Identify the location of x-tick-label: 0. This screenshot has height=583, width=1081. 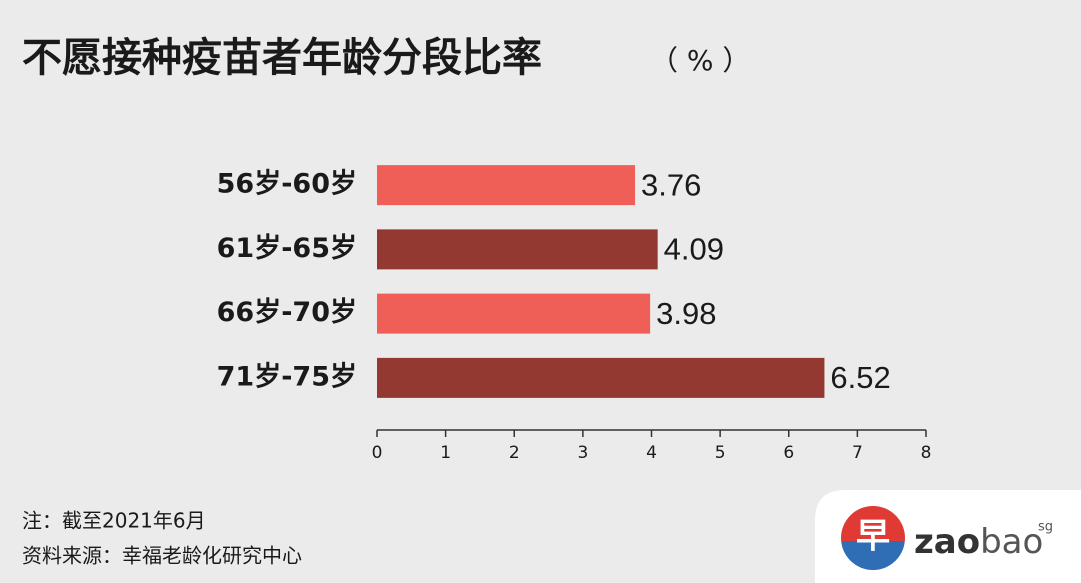
(377, 453).